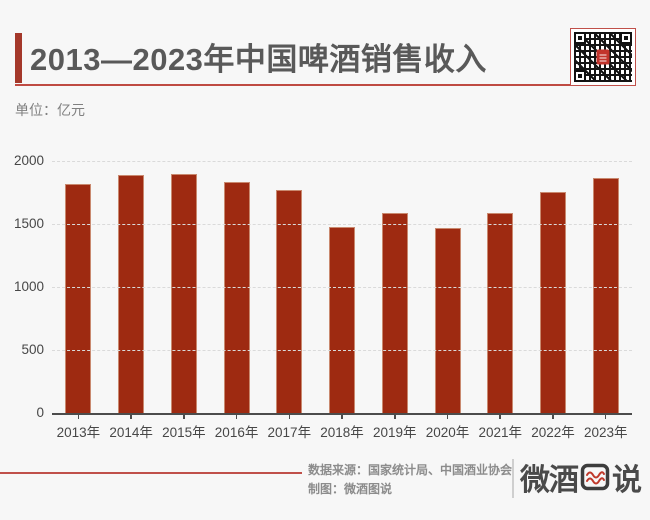 The width and height of the screenshot is (650, 520). Describe the element at coordinates (289, 301) in the screenshot. I see `bar-2017年` at that location.